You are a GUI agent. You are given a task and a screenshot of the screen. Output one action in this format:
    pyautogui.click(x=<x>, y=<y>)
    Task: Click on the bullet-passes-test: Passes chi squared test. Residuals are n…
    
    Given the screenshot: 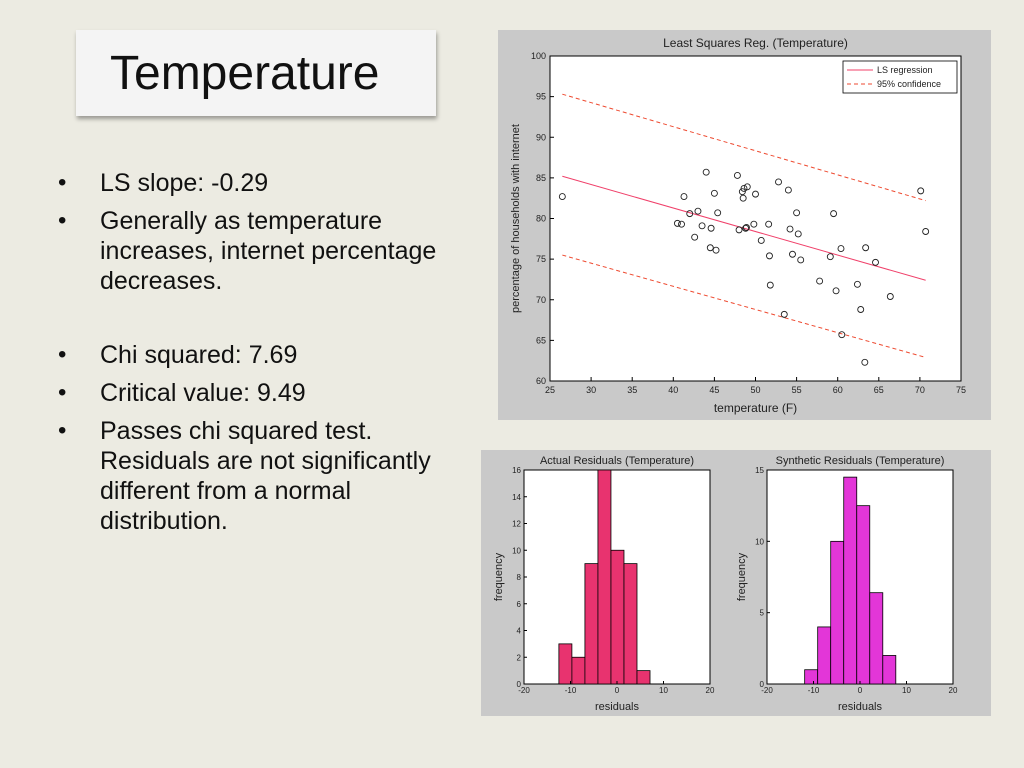 What is the action you would take?
    pyautogui.click(x=256, y=476)
    